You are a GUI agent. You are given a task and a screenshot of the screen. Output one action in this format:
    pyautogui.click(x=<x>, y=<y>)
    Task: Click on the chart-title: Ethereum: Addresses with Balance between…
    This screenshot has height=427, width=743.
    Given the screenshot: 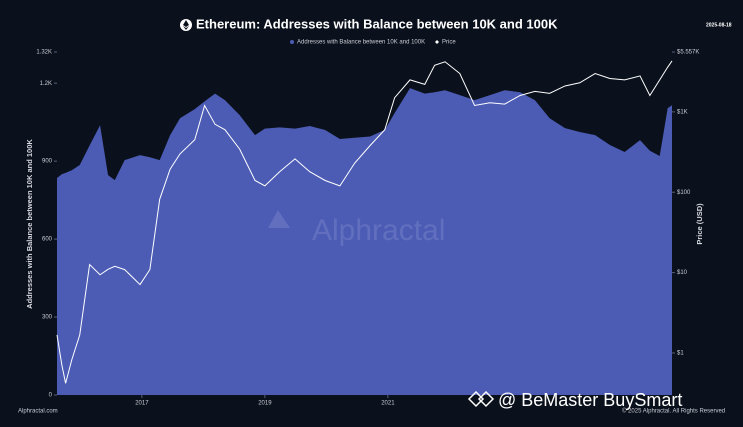 What is the action you would take?
    pyautogui.click(x=377, y=23)
    